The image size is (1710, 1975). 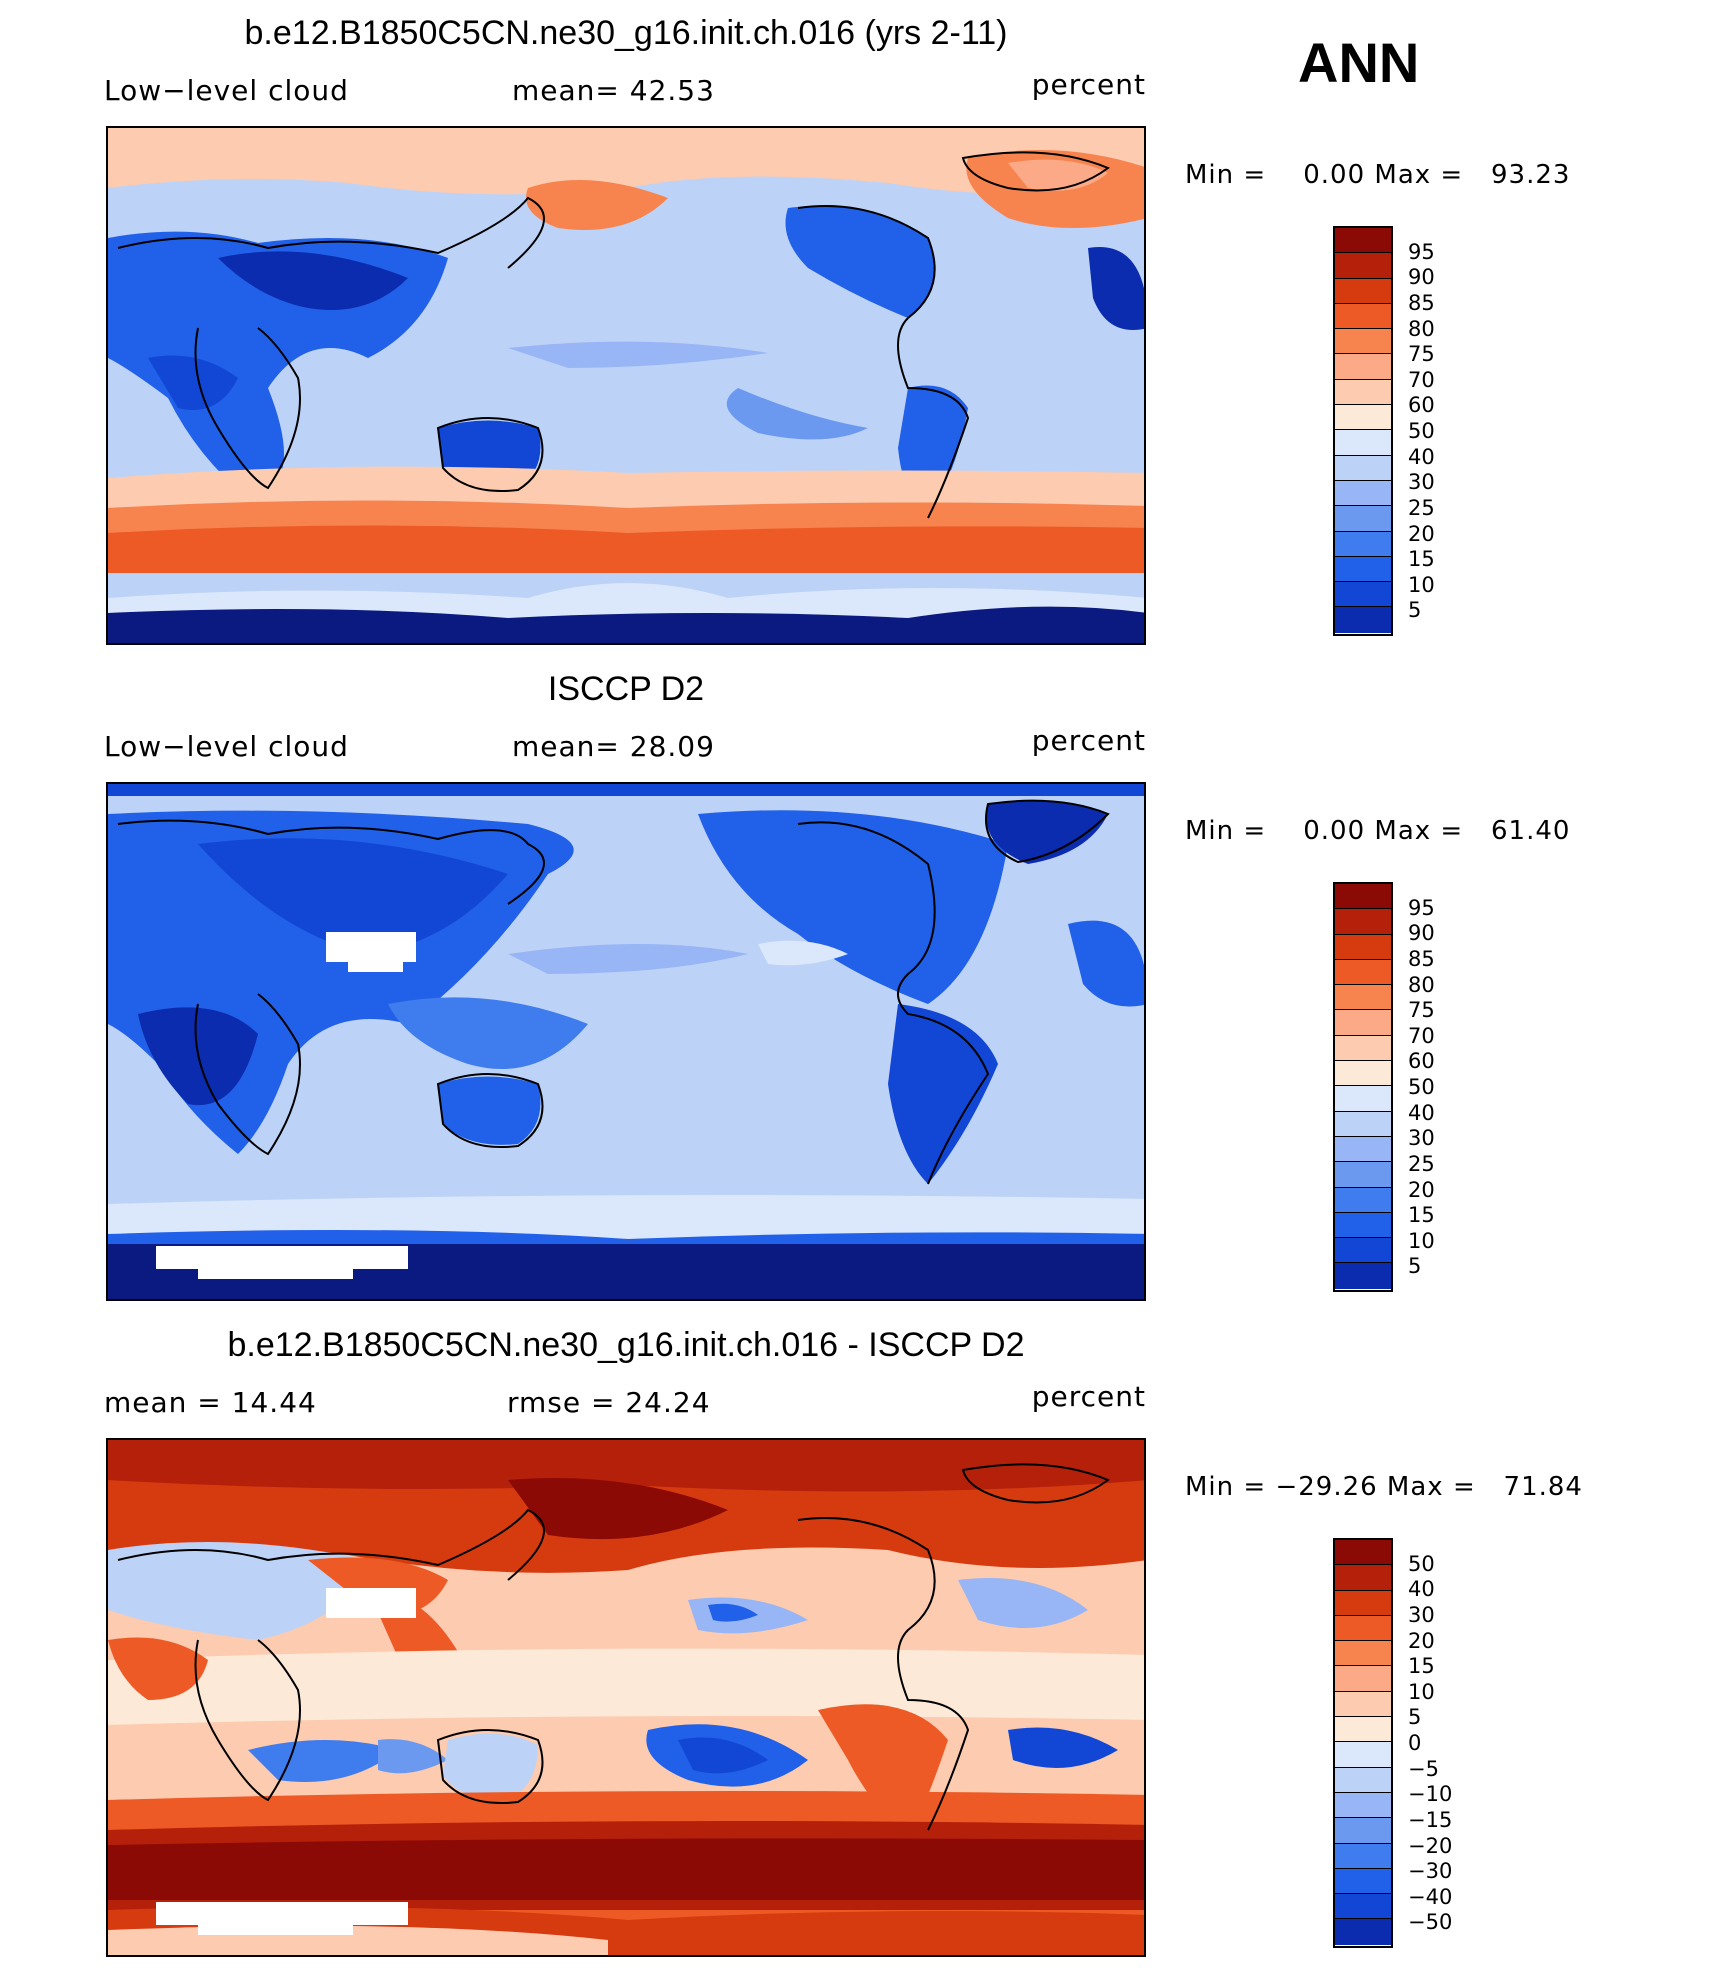 I want to click on panel2-minmax-label: Min = 0.00 Max = 61.40, so click(x=1378, y=831).